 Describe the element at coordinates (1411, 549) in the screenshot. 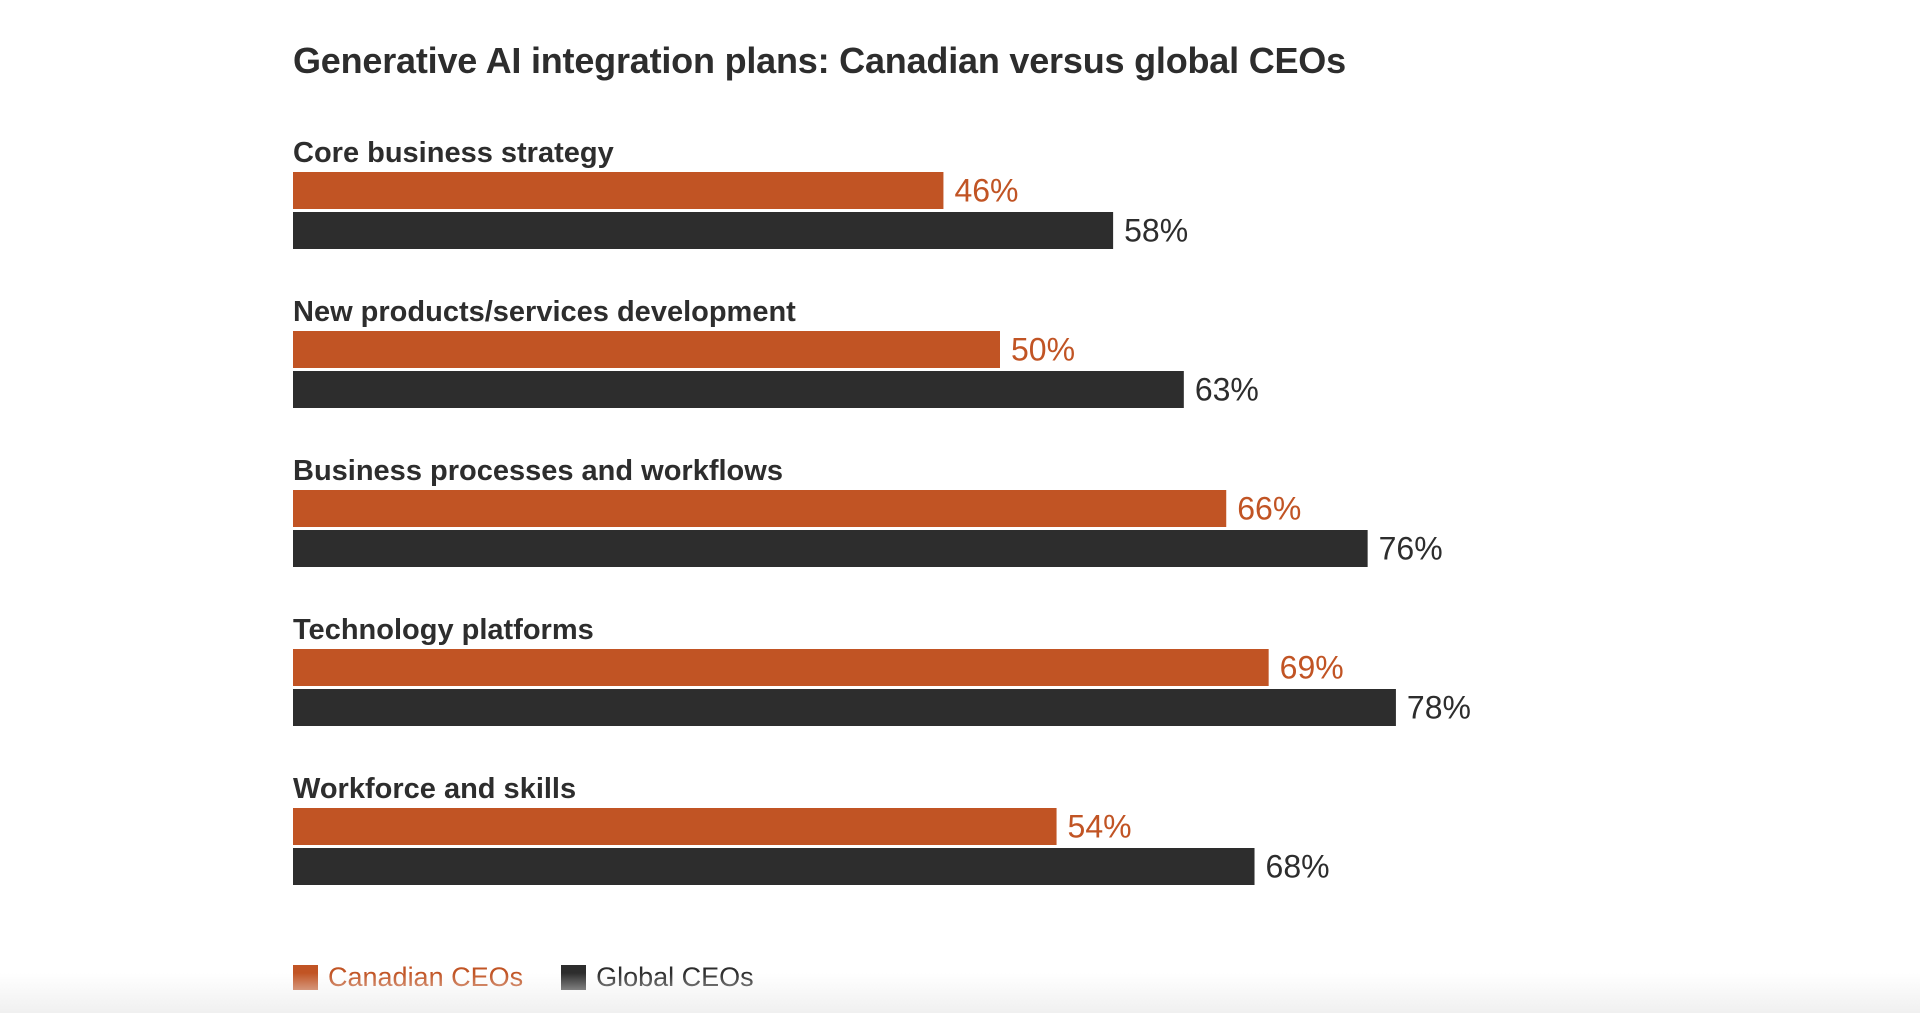

I see `value-label-global-ceos: 76%` at that location.